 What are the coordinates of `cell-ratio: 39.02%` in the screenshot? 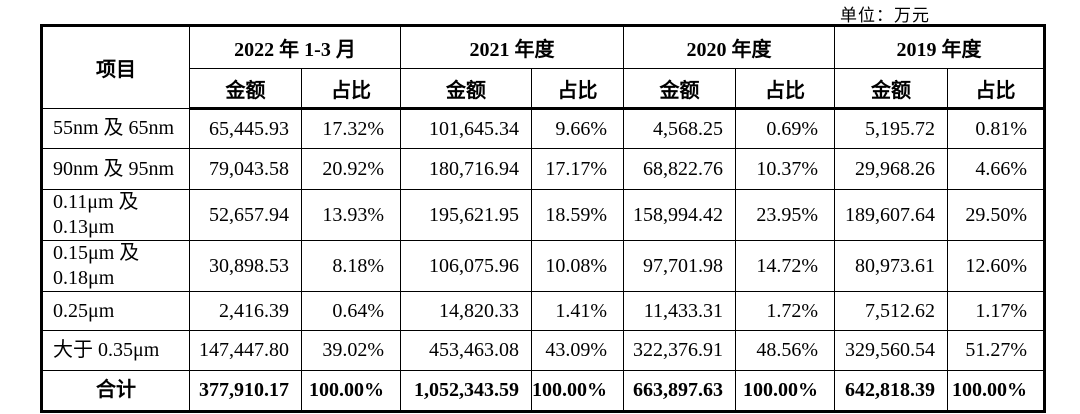 It's located at (351, 350).